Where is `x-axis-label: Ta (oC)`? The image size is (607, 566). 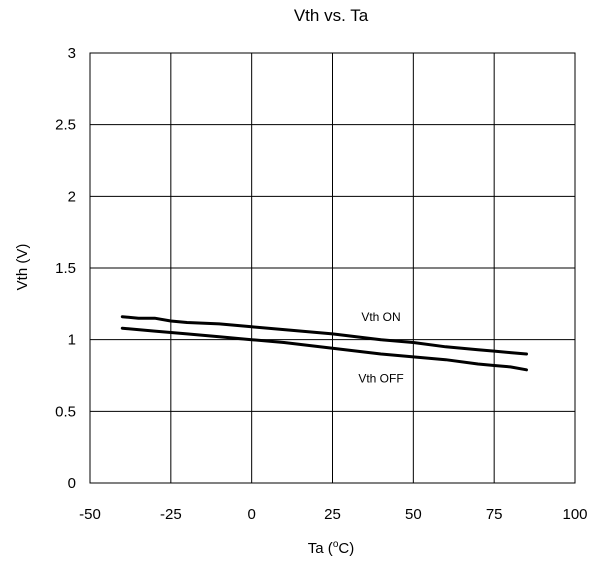 x-axis-label: Ta (oC) is located at coordinates (331, 548).